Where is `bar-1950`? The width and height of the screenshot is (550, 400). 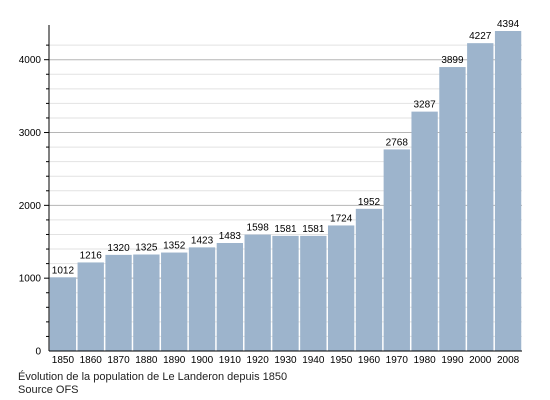 bar-1950 is located at coordinates (341, 288).